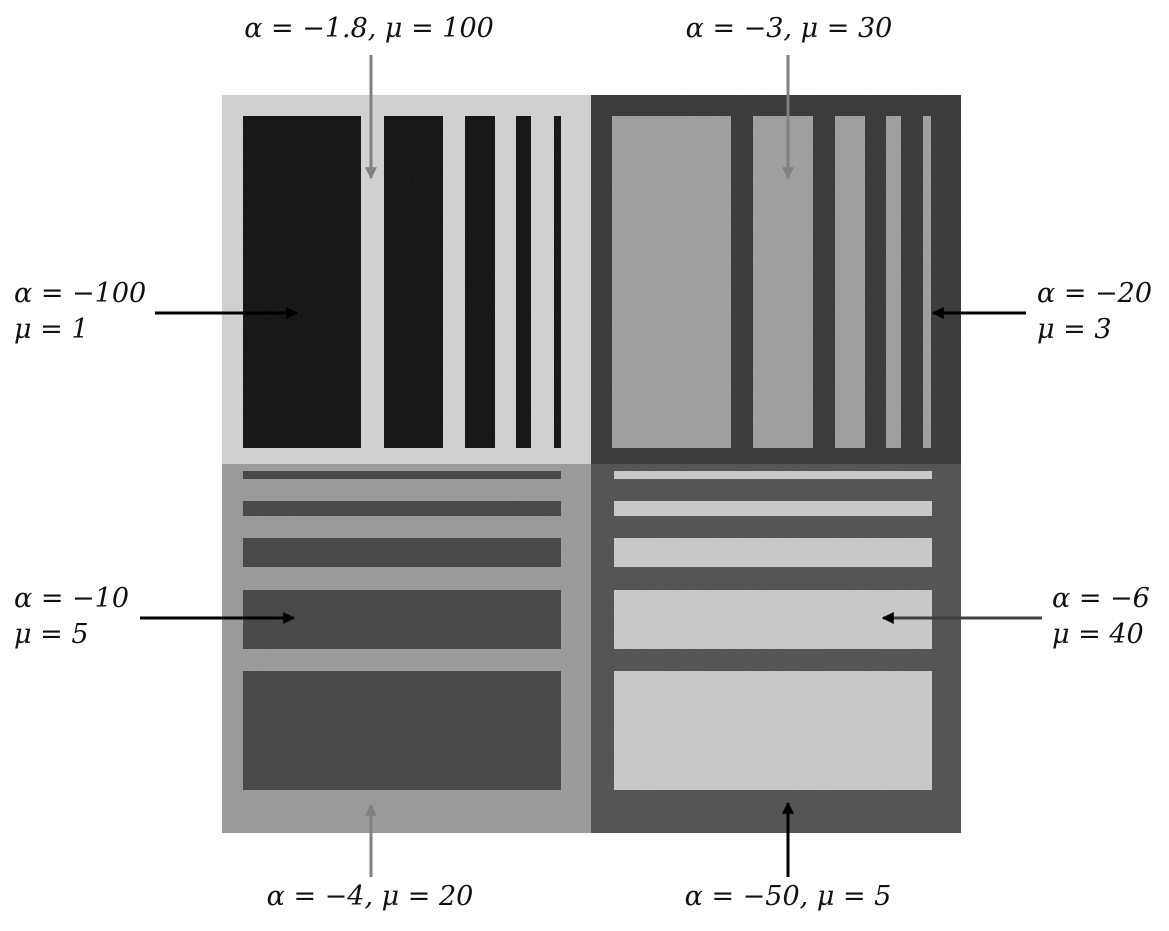  Describe the element at coordinates (369, 28) in the screenshot. I see `label-top-left: α = −1.8, μ = 100` at that location.